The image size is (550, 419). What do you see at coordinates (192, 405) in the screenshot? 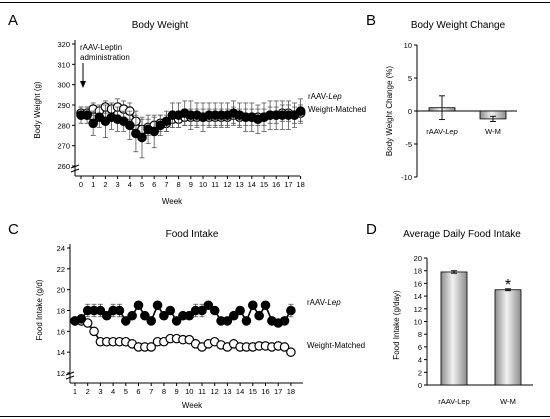
I see `chart-c-xlabel: Week` at bounding box center [192, 405].